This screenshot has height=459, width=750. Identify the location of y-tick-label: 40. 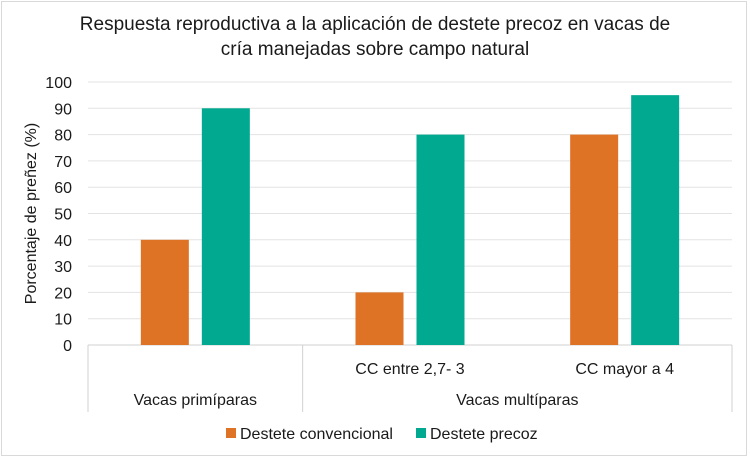
(63, 241).